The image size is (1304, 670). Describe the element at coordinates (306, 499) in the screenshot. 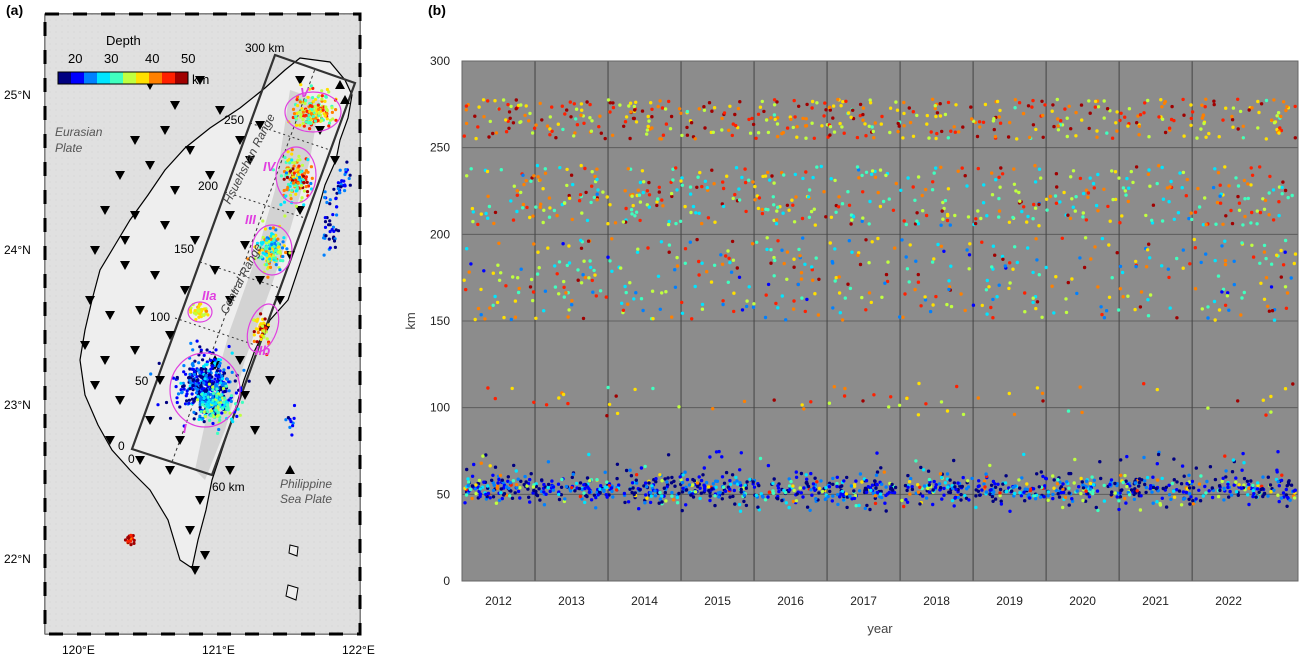

I see `philippine-label-2: Sea Plate` at that location.